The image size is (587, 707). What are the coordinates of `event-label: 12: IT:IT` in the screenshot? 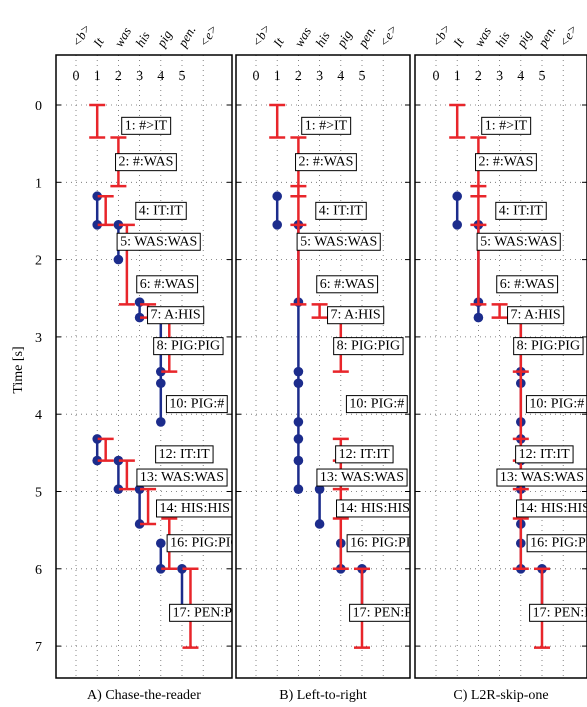 It's located at (184, 454).